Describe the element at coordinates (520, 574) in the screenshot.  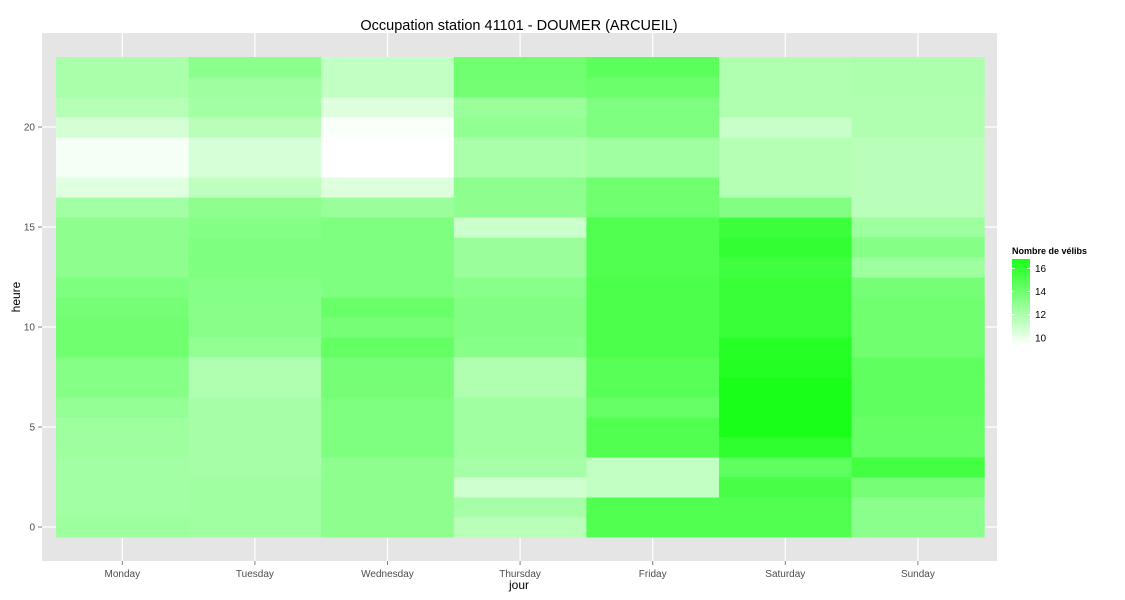
I see `x-tick-label: Thursday` at that location.